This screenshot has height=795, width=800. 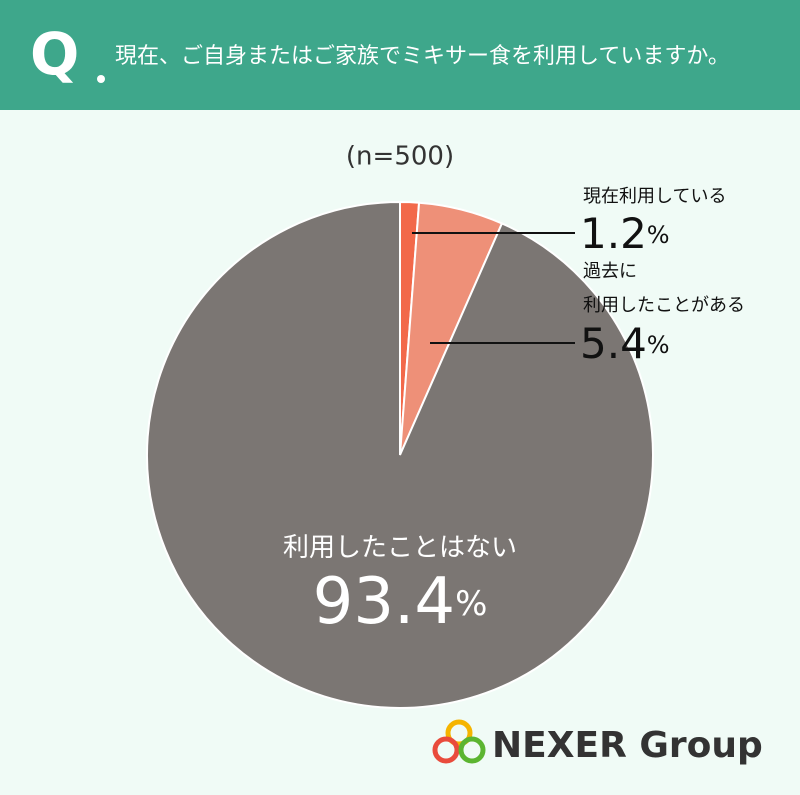 I want to click on value-label: 93.4%, so click(x=400, y=602).